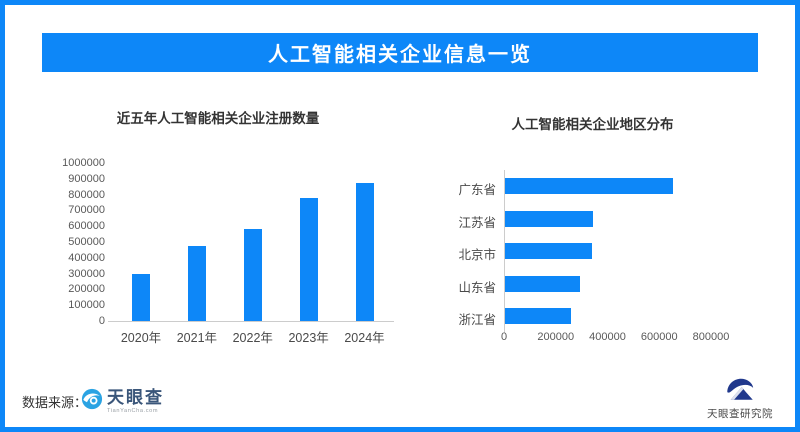 This screenshot has width=800, height=432. What do you see at coordinates (141, 338) in the screenshot?
I see `x-axis-category-label: 2020年` at bounding box center [141, 338].